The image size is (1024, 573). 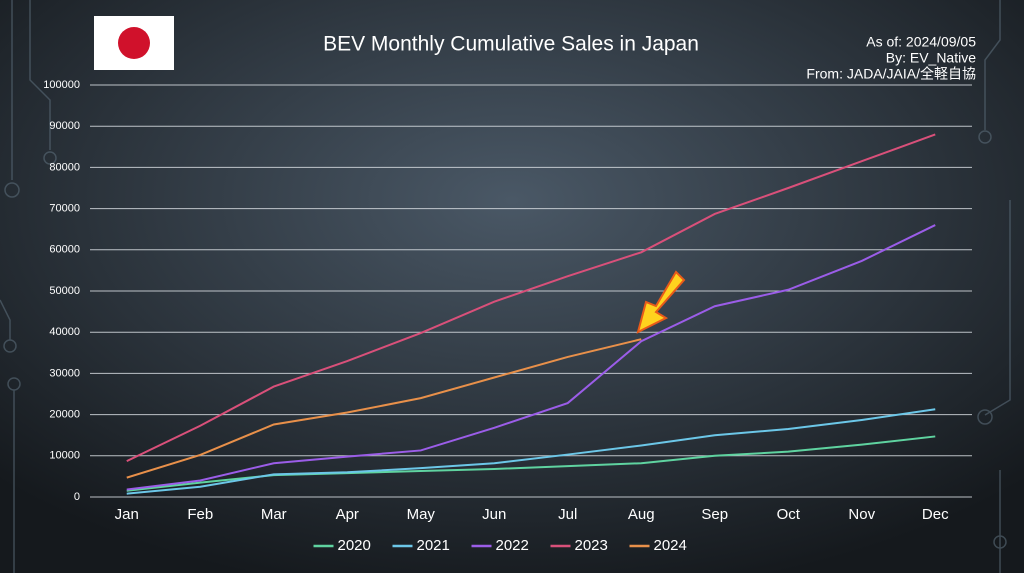 What do you see at coordinates (200, 514) in the screenshot?
I see `x-tick-label: Feb` at bounding box center [200, 514].